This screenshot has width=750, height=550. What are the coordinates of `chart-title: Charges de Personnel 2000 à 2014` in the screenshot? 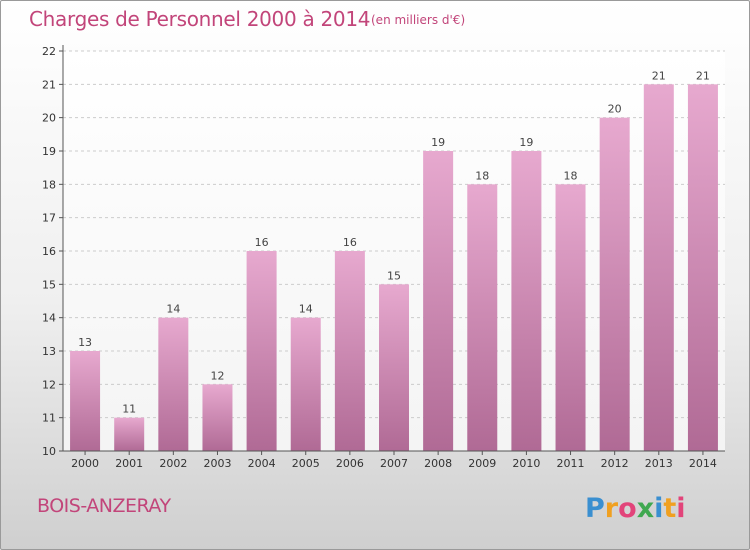 It's located at (200, 19).